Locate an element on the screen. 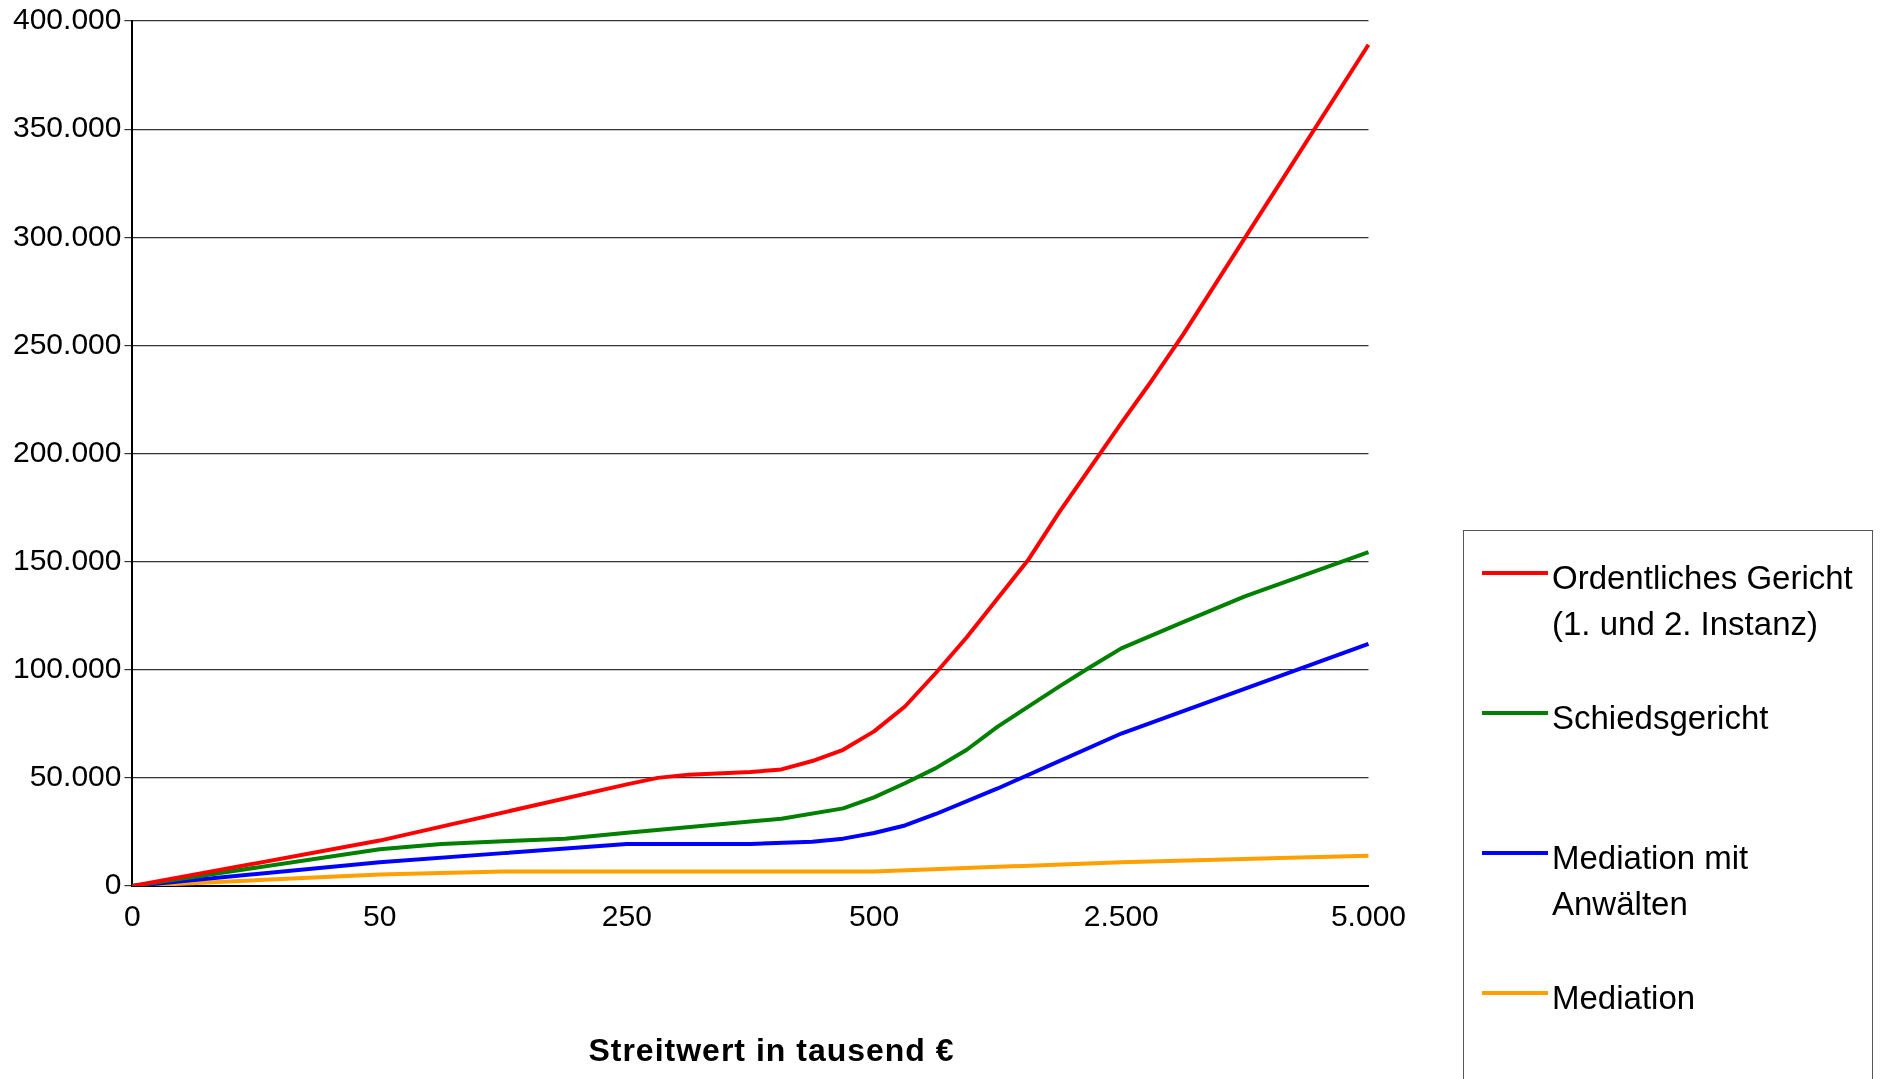 This screenshot has height=1079, width=1888. x-tick-label: 250 is located at coordinates (626, 916).